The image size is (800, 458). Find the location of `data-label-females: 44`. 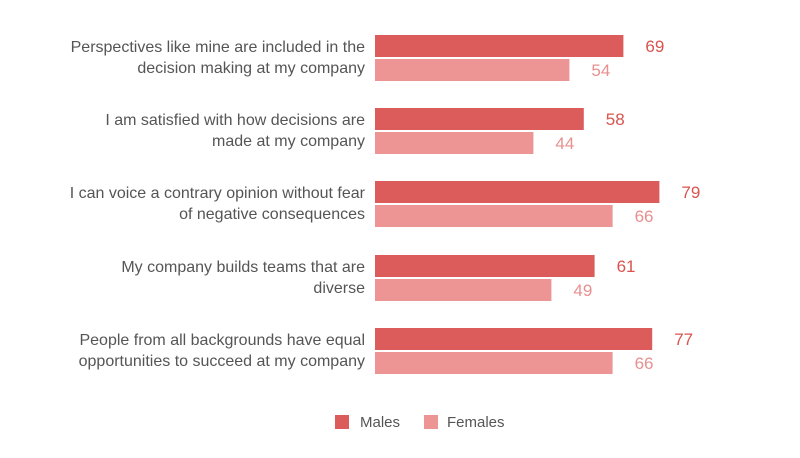

data-label-females: 44 is located at coordinates (564, 143).